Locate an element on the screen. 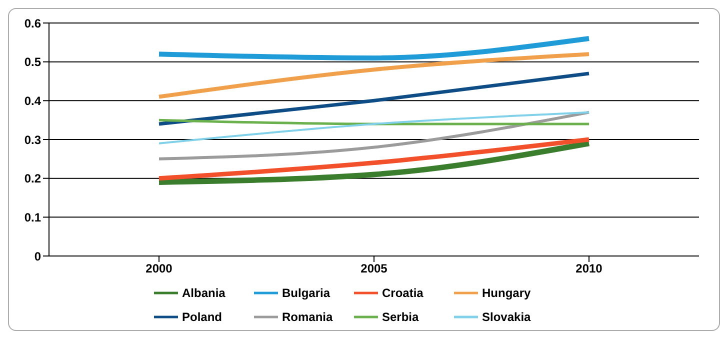  legend-label: Poland is located at coordinates (202, 317).